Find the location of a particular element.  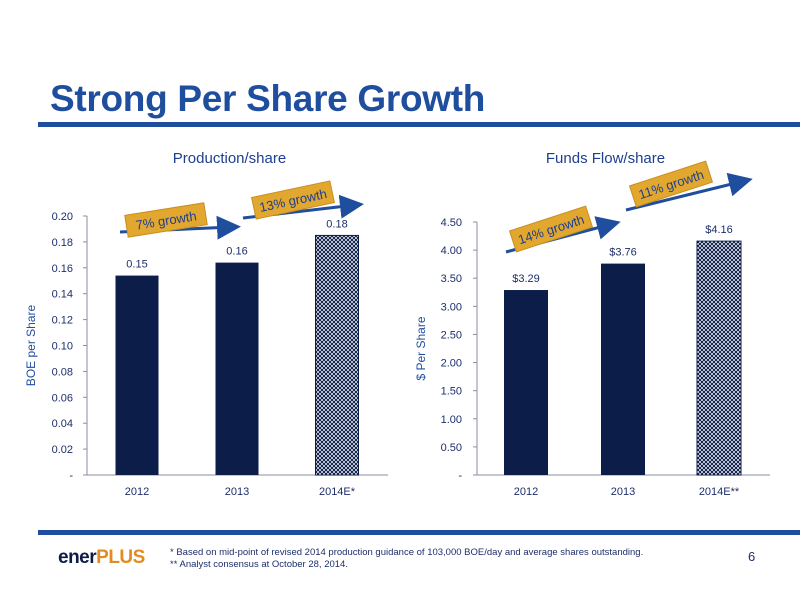

chart1-data-label: 0.16 is located at coordinates (236, 252).